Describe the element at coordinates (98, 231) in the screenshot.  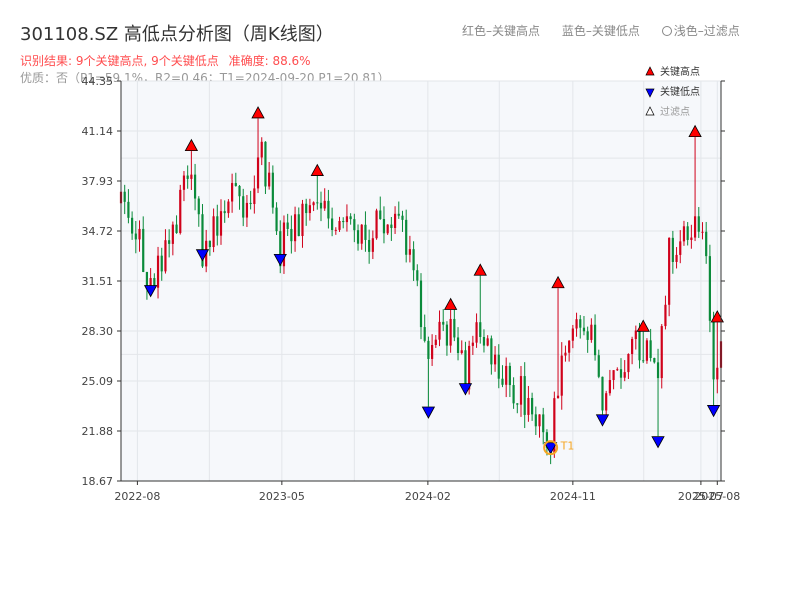
I see `y-tick-label: 34.72` at that location.